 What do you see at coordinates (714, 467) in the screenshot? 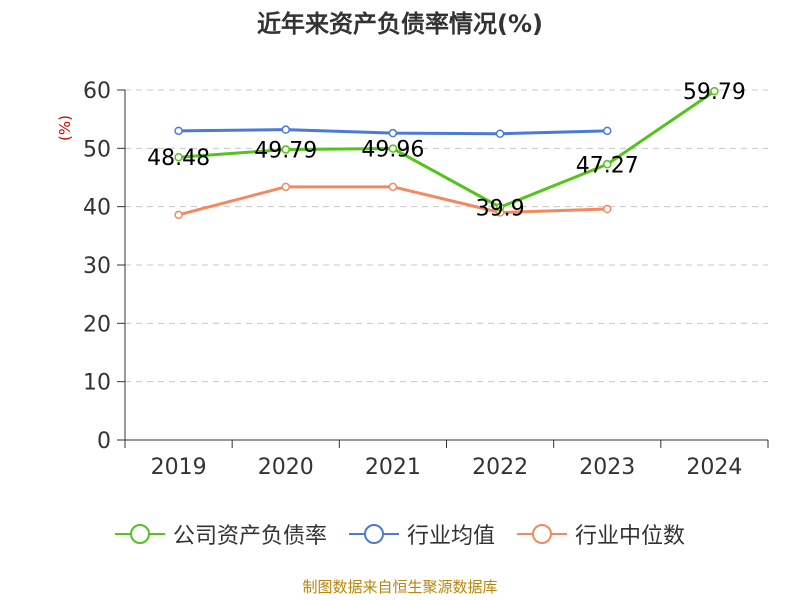
I see `x-tick-label: 2024` at bounding box center [714, 467].